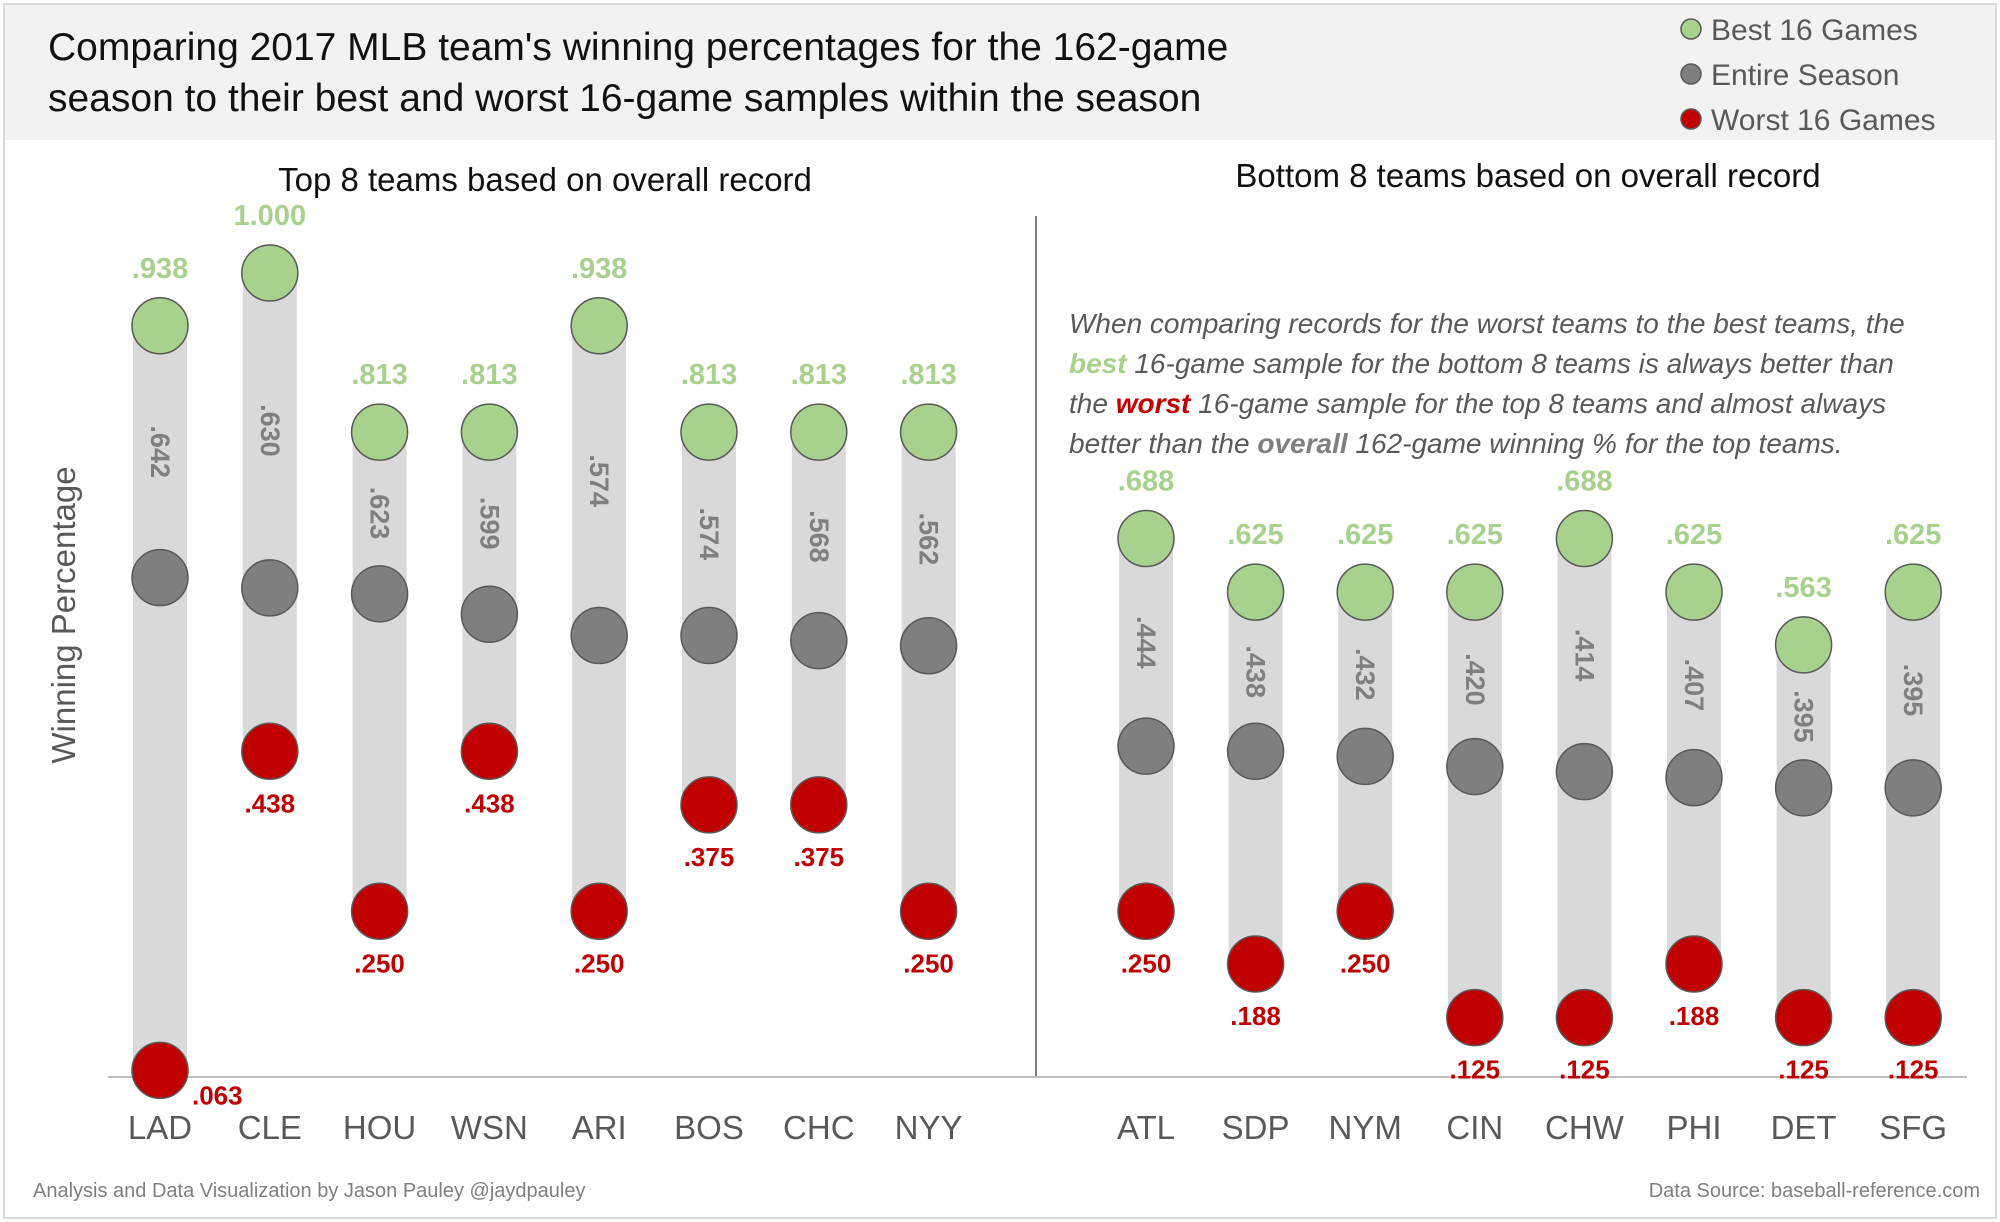 The width and height of the screenshot is (2000, 1222). I want to click on season-dot-phi, so click(1694, 777).